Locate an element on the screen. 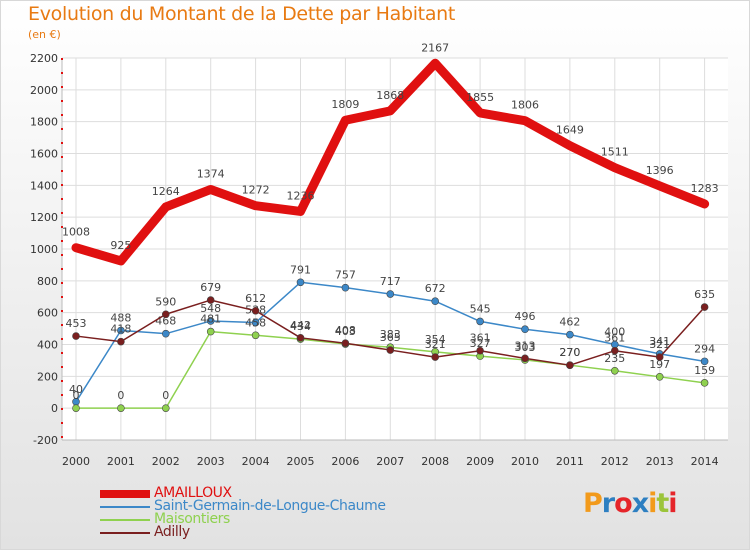  data-label: 488 is located at coordinates (120, 317).